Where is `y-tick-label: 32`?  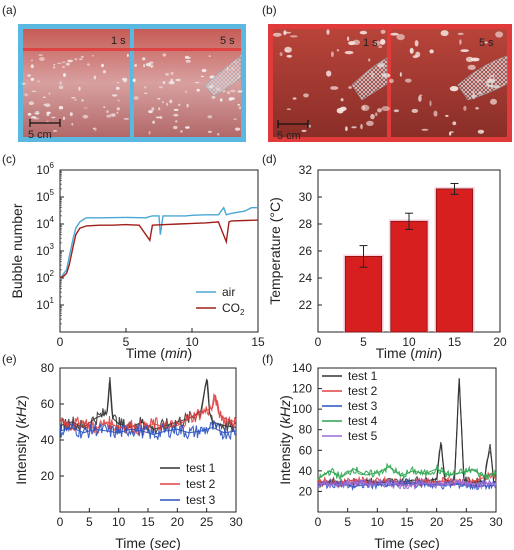
y-tick-label: 32 is located at coordinates (306, 170).